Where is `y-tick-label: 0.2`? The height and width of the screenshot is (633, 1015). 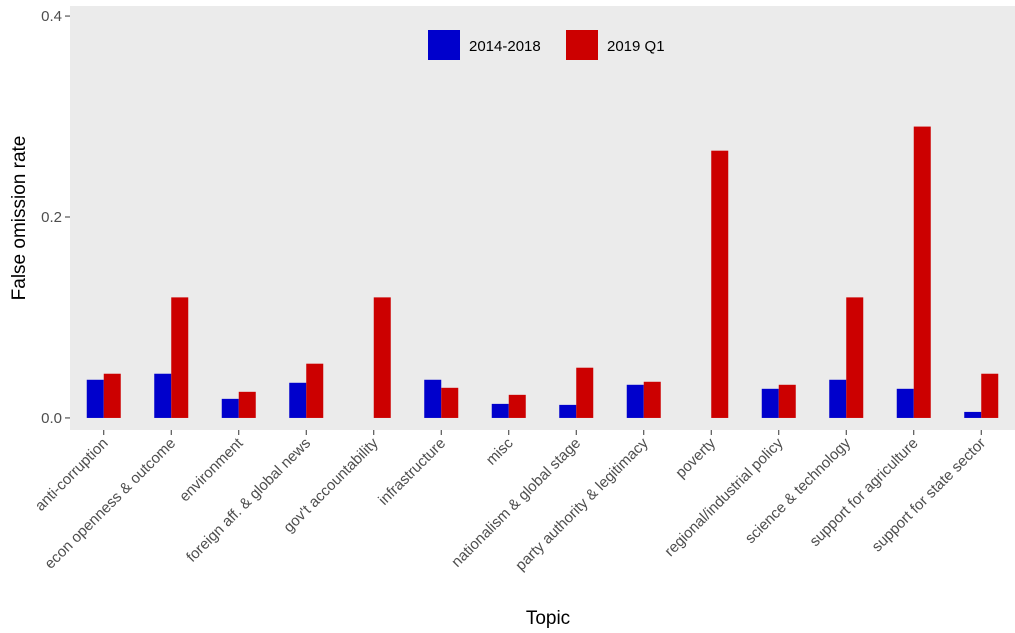
y-tick-label: 0.2 is located at coordinates (51, 217).